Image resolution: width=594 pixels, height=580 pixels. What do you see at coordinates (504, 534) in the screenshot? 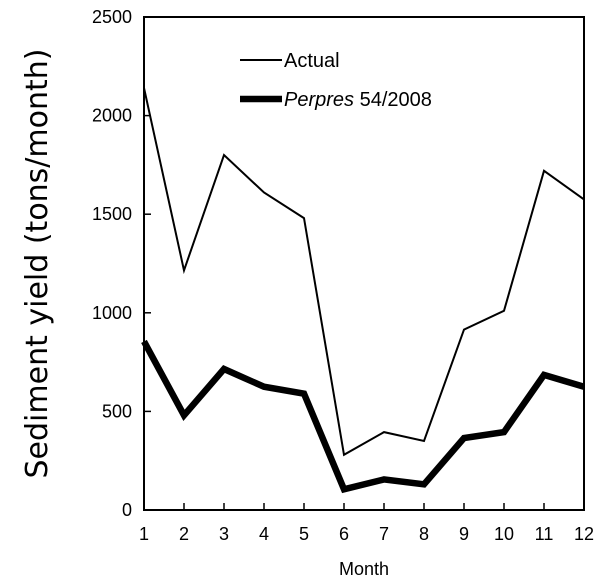
I see `x-tick-label: 10` at bounding box center [504, 534].